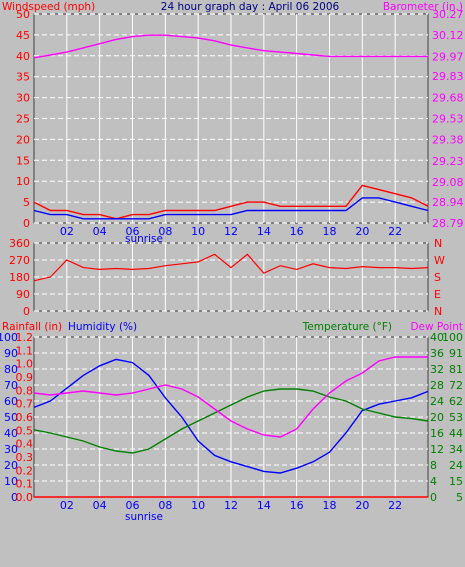  What do you see at coordinates (25, 457) in the screenshot?
I see `rainfall-tick-label: 0.3` at bounding box center [25, 457].